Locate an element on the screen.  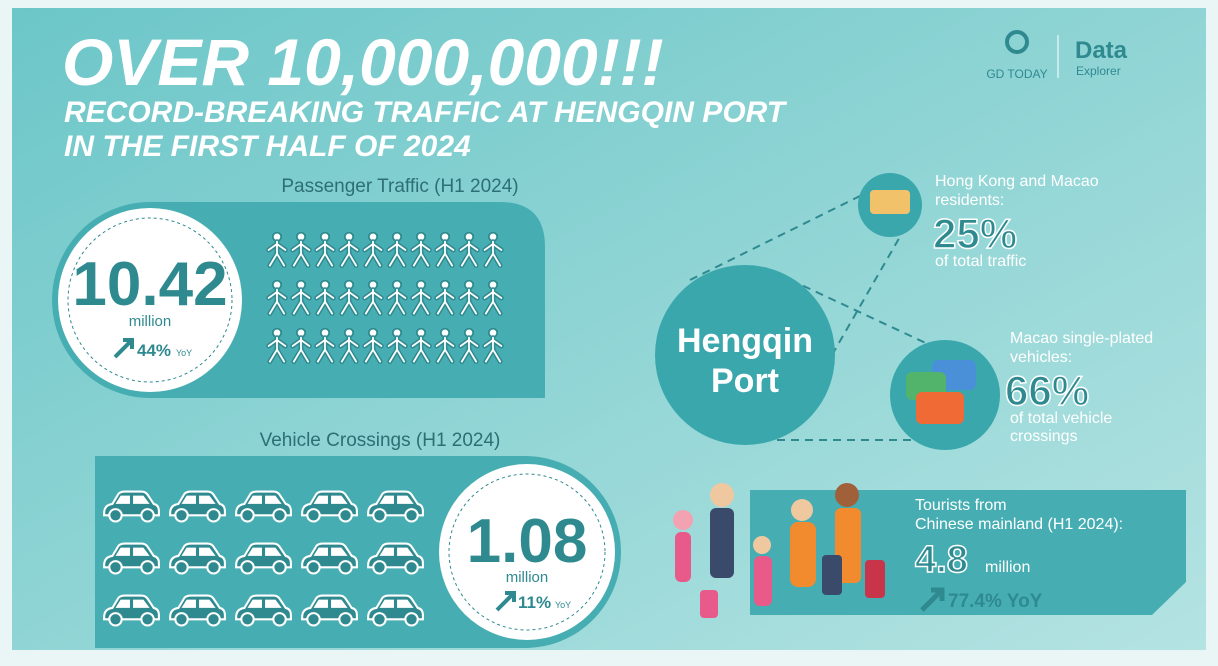
vehicle-value: 1.08 is located at coordinates (527, 541).